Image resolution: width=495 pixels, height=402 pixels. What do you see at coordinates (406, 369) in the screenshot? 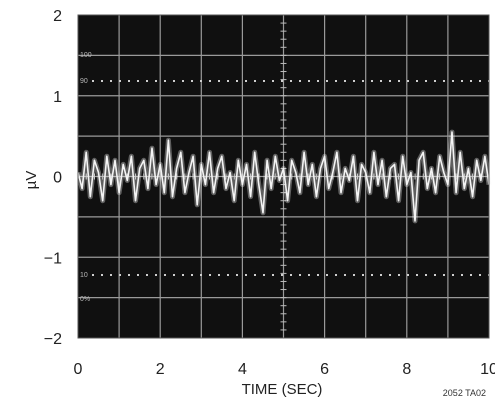
I see `x-tick-label: 8` at bounding box center [406, 369].